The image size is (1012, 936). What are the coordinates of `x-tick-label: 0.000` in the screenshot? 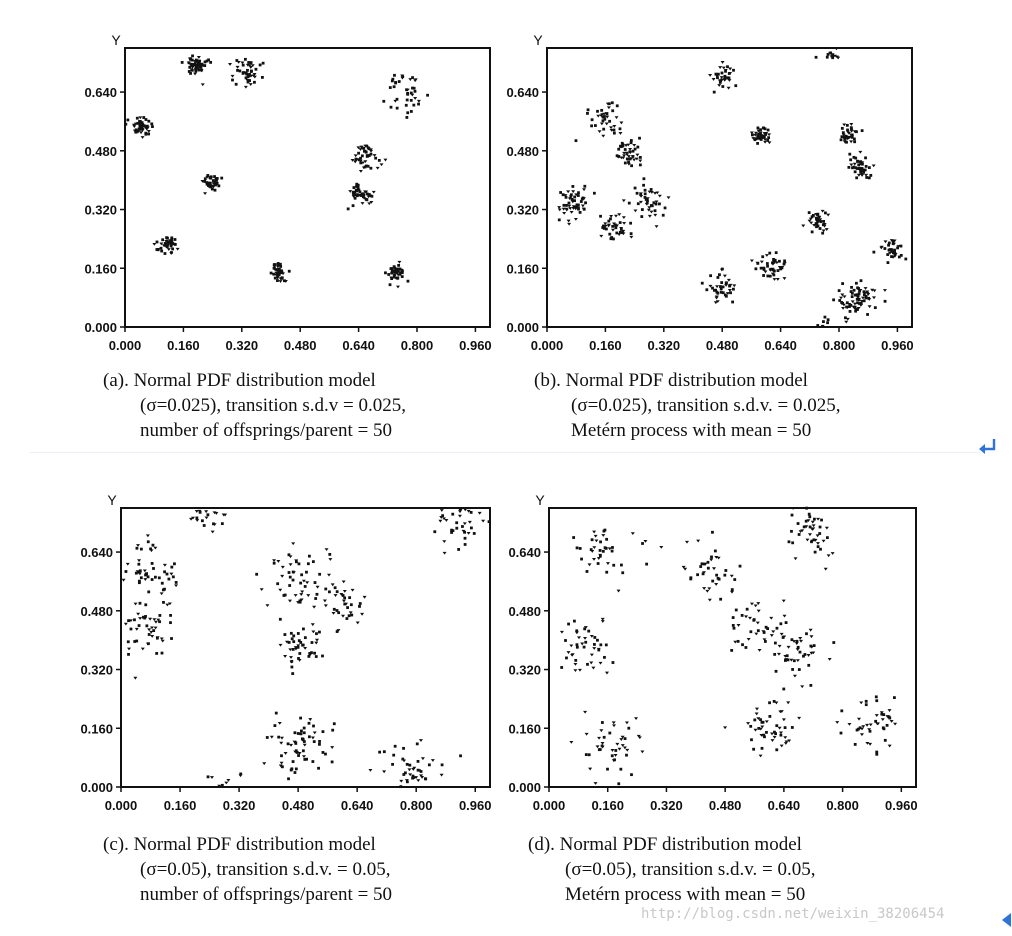 It's located at (547, 345).